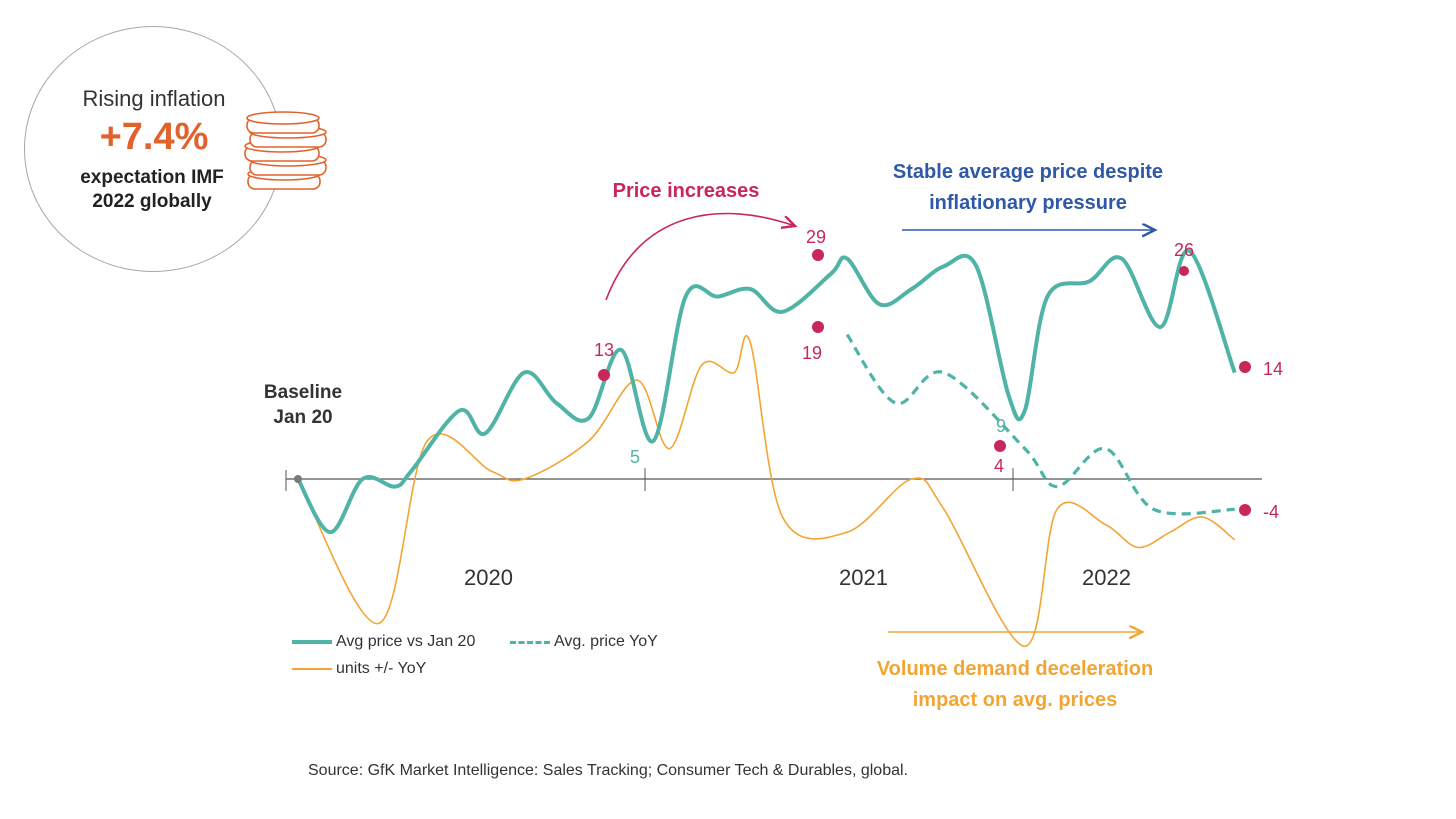 This screenshot has height=819, width=1456. I want to click on inflation-badge-subtitle-line1: expectation IMF, so click(152, 177).